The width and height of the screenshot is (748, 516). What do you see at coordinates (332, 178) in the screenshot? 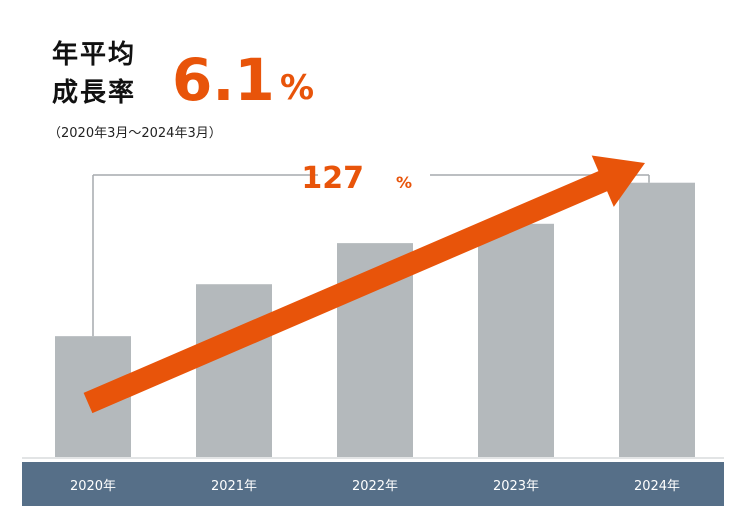
I see `growth-callout-value: 127` at bounding box center [332, 178].